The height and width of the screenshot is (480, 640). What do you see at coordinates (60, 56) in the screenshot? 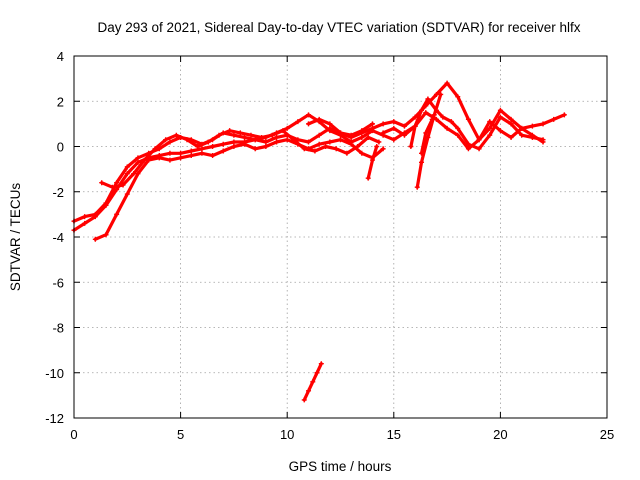
I see `y-tick-label: 4` at bounding box center [60, 56].